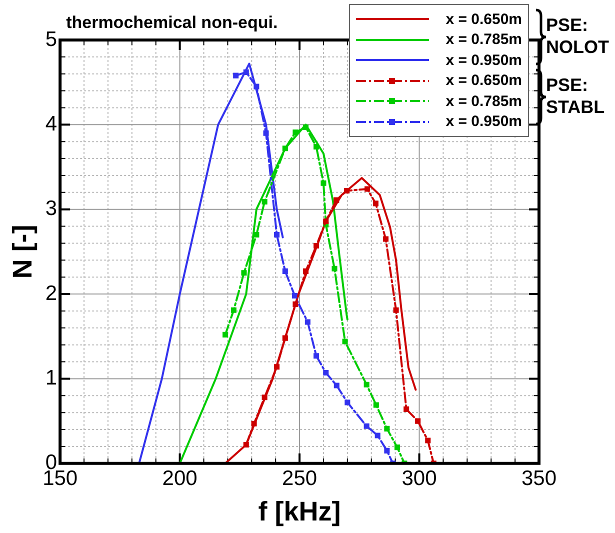  I want to click on x-tick-label: 300, so click(419, 478).